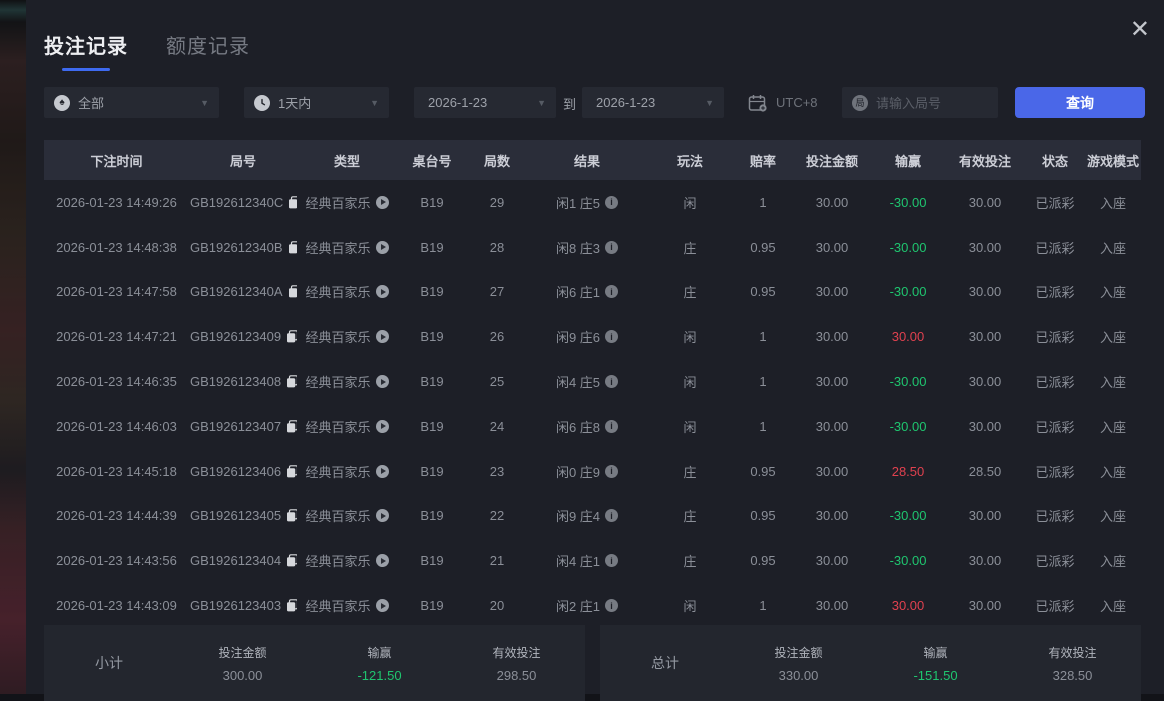  I want to click on column-header: 桌台号, so click(432, 160).